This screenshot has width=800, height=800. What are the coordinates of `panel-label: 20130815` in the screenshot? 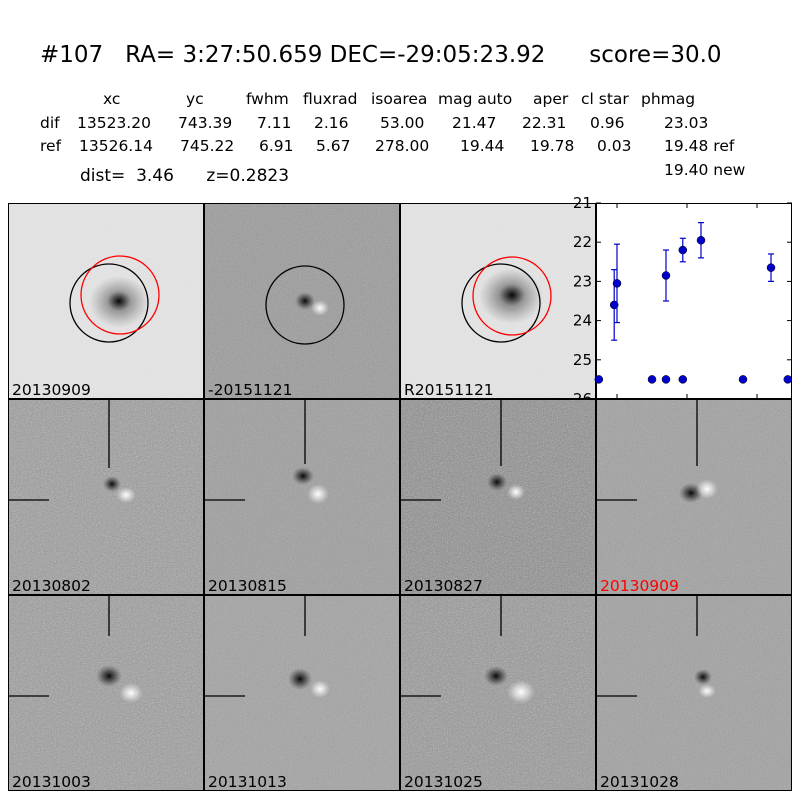 It's located at (247, 586).